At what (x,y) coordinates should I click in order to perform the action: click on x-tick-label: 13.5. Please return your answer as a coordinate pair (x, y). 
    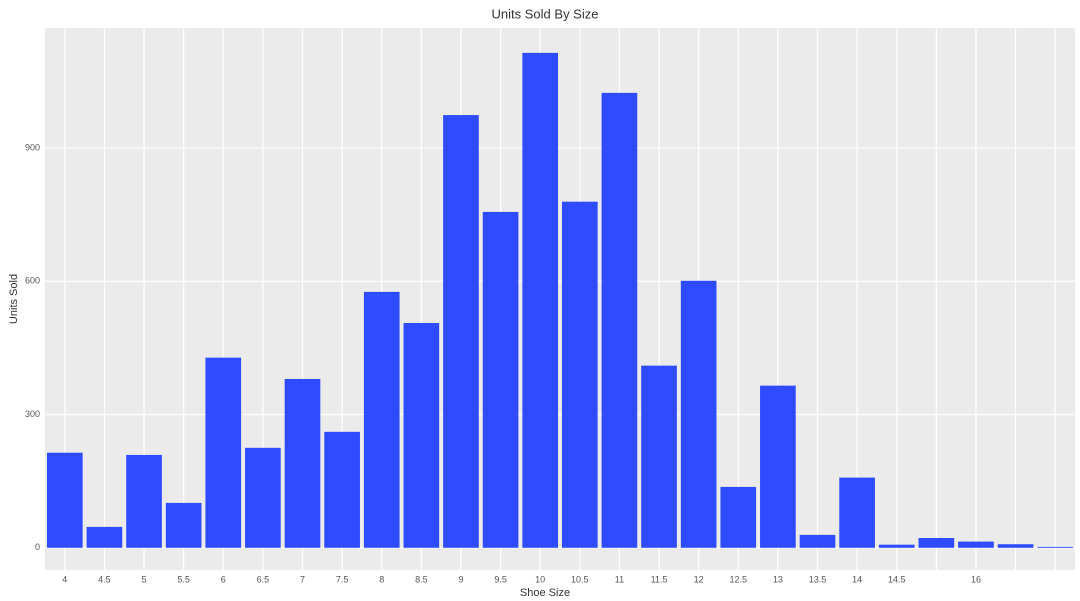
    Looking at the image, I should click on (818, 579).